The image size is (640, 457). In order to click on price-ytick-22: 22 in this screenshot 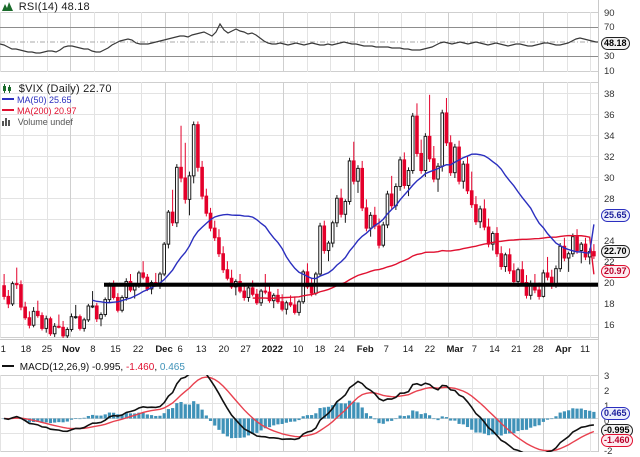, I will do `click(609, 262)`.